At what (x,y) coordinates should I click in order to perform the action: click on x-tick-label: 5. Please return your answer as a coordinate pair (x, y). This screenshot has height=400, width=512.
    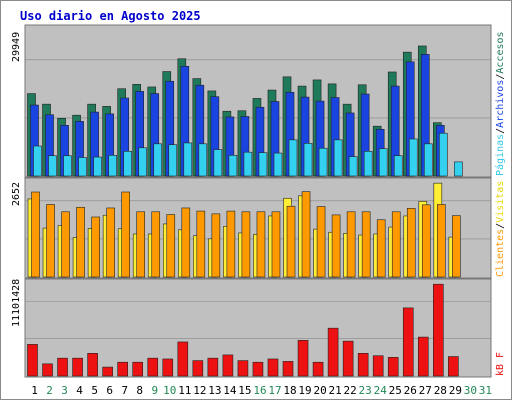
    Looking at the image, I should click on (94, 390).